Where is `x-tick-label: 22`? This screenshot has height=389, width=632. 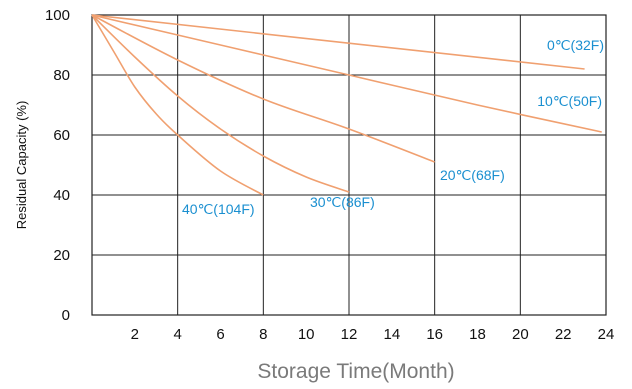 x-tick-label: 22 is located at coordinates (563, 334).